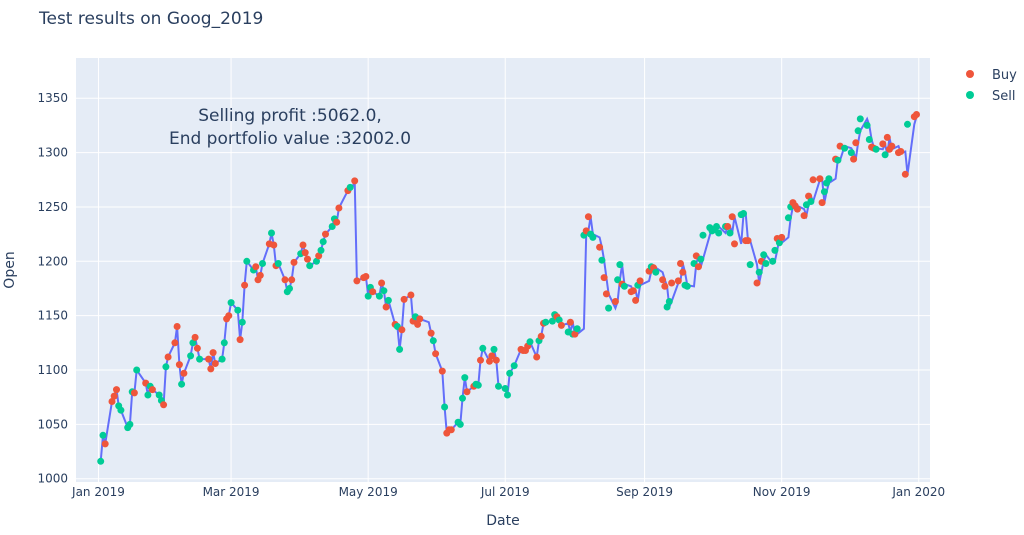 The height and width of the screenshot is (535, 1024). Describe the element at coordinates (52, 479) in the screenshot. I see `y-tick-label: 1000` at that location.